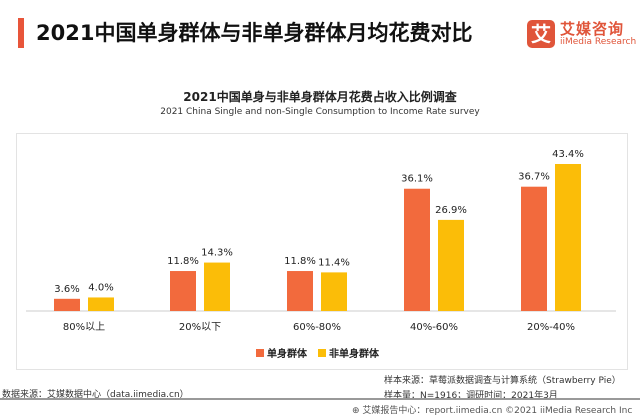 This screenshot has height=416, width=640. What do you see at coordinates (551, 327) in the screenshot?
I see `x-tick-label: 20%-40%` at bounding box center [551, 327].